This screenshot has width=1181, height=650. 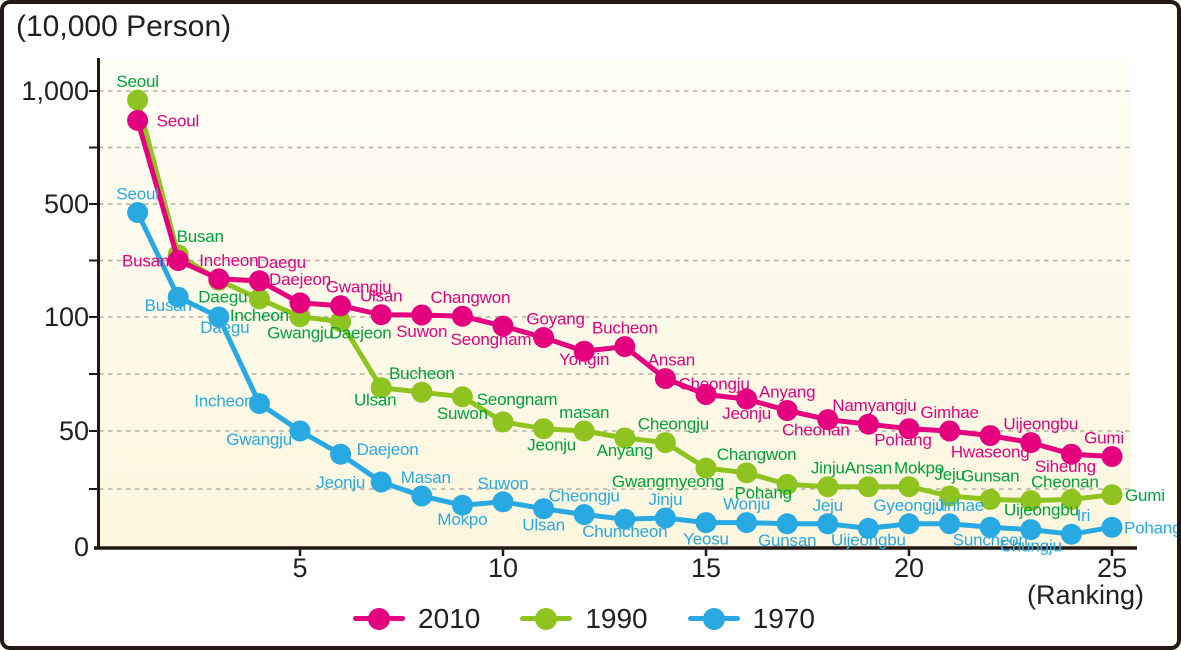 What do you see at coordinates (491, 339) in the screenshot?
I see `label-2010-seongnam: Seongnam` at bounding box center [491, 339].